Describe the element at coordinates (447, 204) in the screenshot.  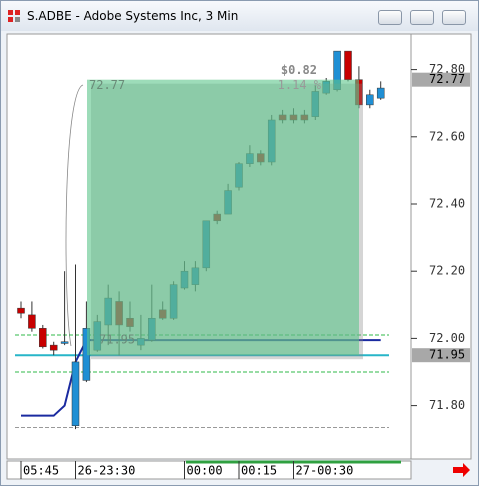
I see `y-tick-label: 72.40` at that location.